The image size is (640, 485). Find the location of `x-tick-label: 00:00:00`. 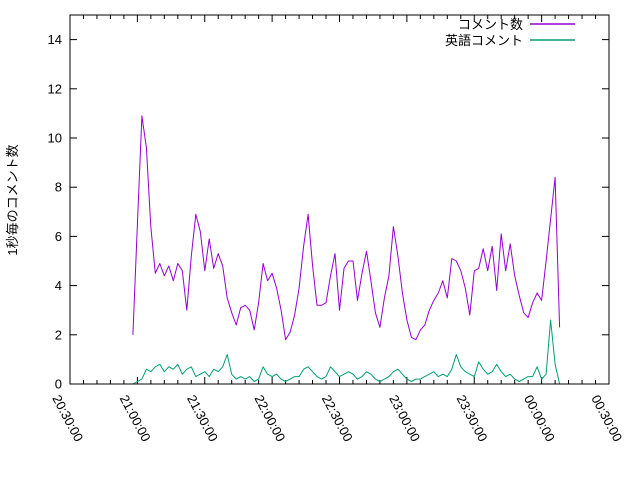

x-tick-label: 00:00:00 is located at coordinates (539, 418).